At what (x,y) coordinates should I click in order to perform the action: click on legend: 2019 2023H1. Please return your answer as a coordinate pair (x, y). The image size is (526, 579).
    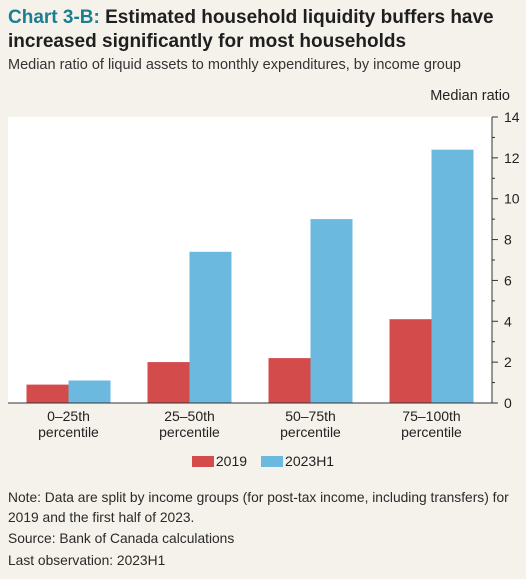
    Looking at the image, I should click on (263, 461).